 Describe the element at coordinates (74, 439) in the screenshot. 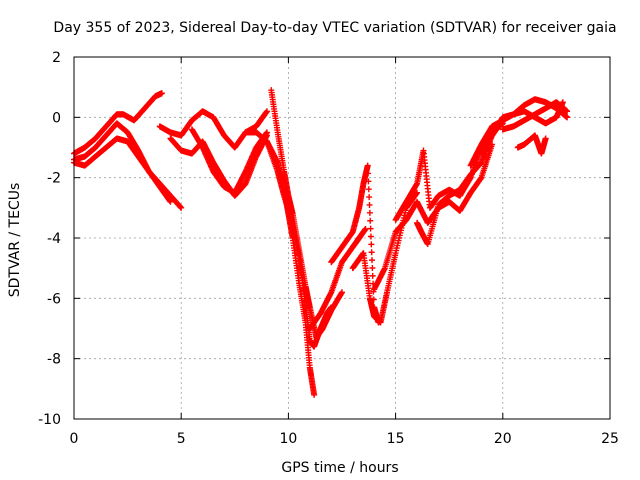

I see `x-tick-label: 0` at that location.